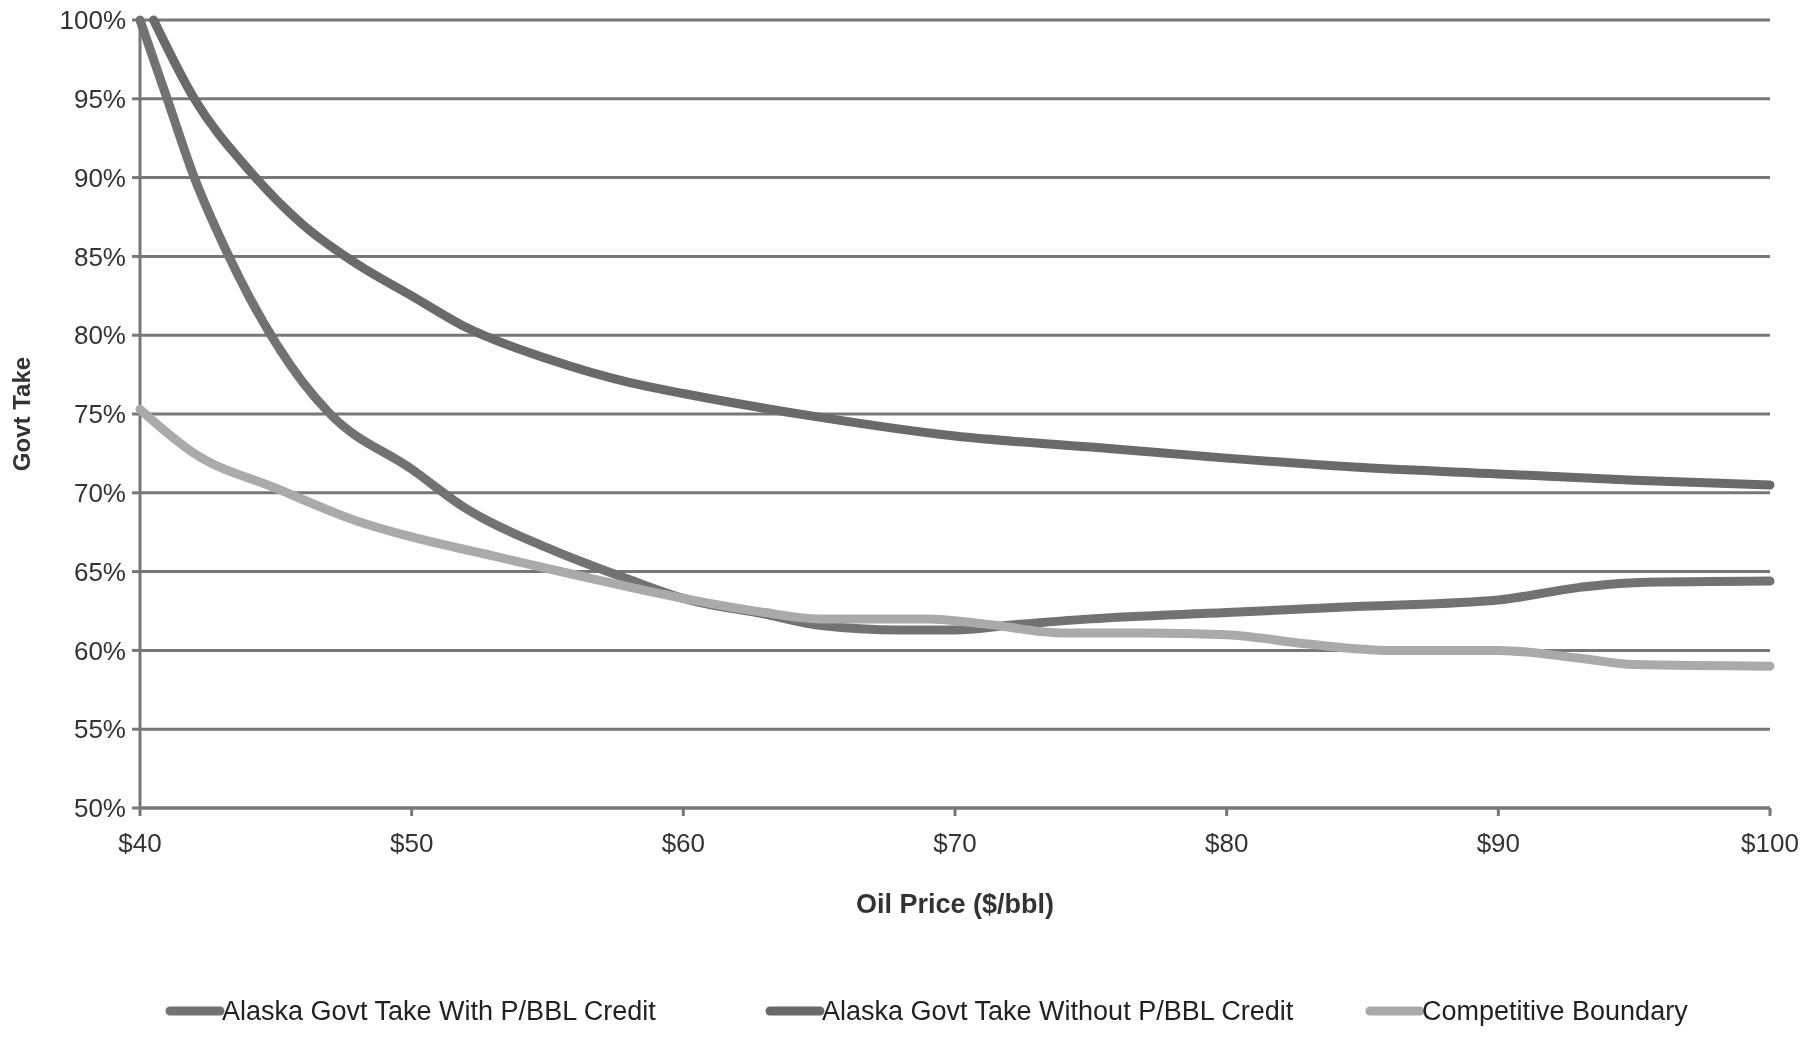 Image resolution: width=1820 pixels, height=1038 pixels. I want to click on y-tick-label: 90%, so click(99, 177).